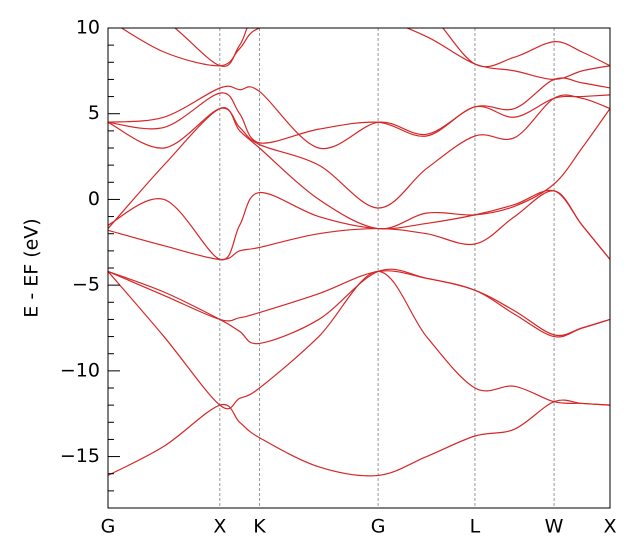 The height and width of the screenshot is (558, 638). Describe the element at coordinates (80, 370) in the screenshot. I see `y-tick-label: −10` at that location.